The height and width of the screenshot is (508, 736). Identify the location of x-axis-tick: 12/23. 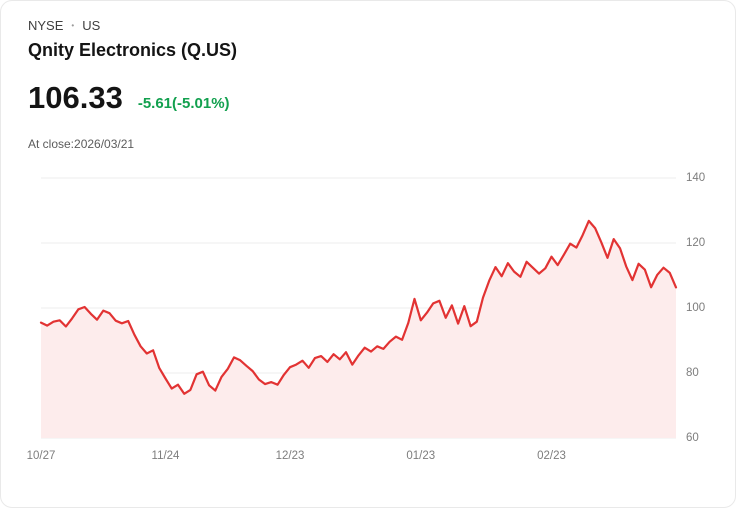
(290, 456).